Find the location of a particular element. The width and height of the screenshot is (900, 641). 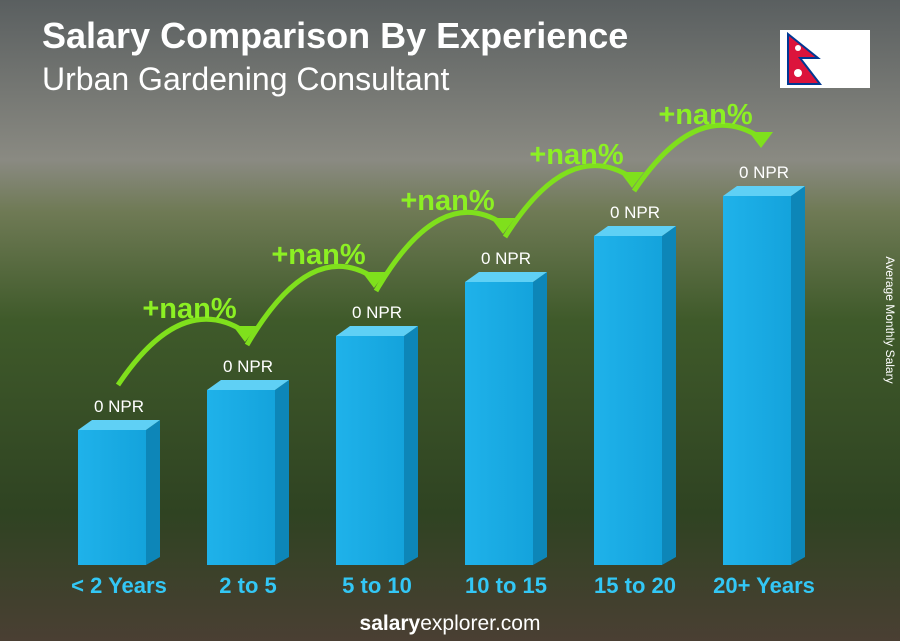

flag is located at coordinates (825, 59).